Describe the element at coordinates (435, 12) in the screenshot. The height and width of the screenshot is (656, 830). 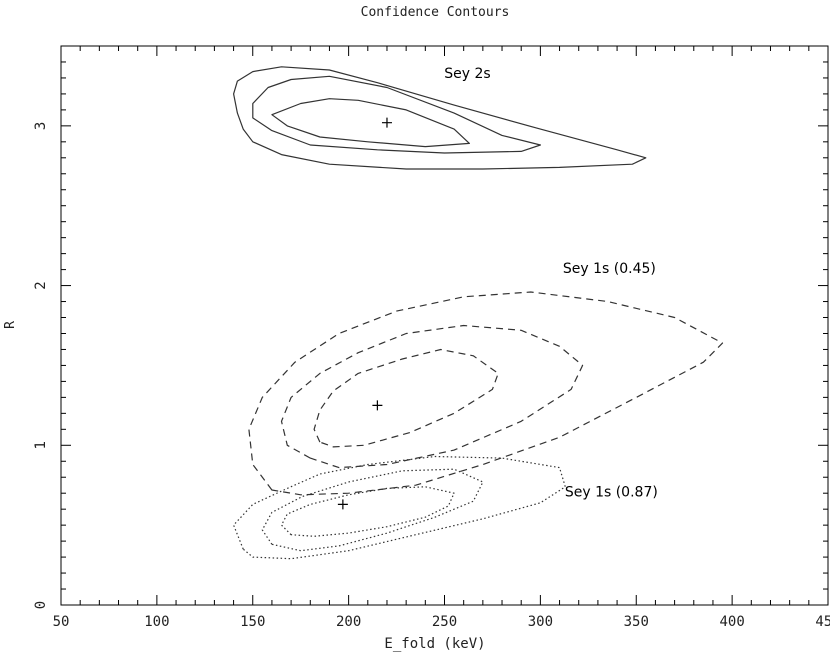
I see `chart-title: Confidence Contours` at that location.